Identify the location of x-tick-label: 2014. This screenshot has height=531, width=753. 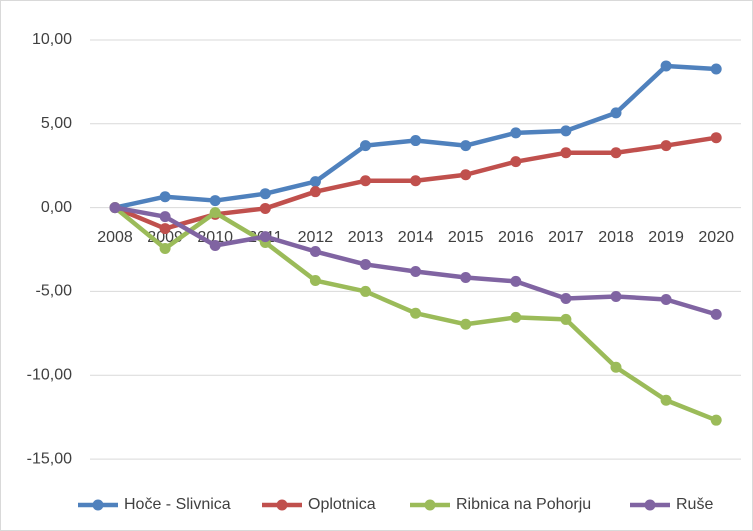
(416, 237).